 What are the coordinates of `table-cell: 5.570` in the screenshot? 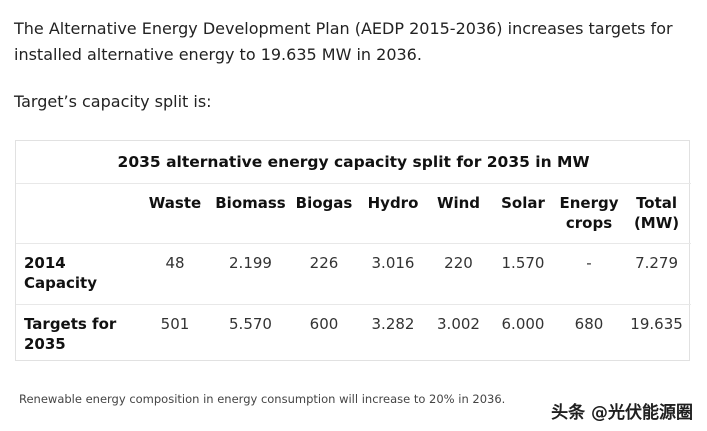 It's located at (250, 324).